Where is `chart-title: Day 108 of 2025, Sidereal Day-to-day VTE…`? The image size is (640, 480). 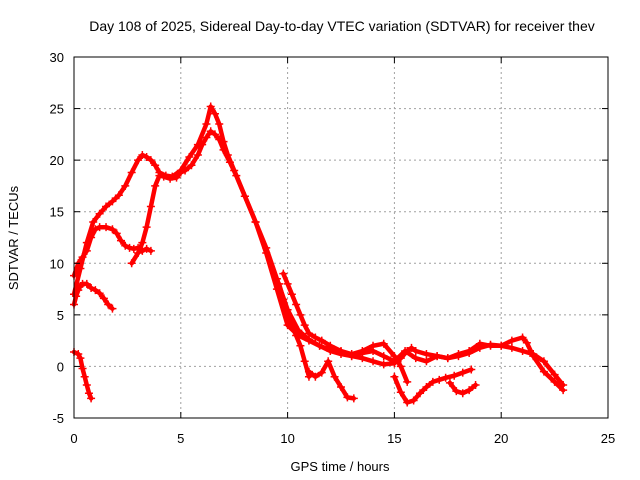
chart-title: Day 108 of 2025, Sidereal Day-to-day VTE… is located at coordinates (342, 26).